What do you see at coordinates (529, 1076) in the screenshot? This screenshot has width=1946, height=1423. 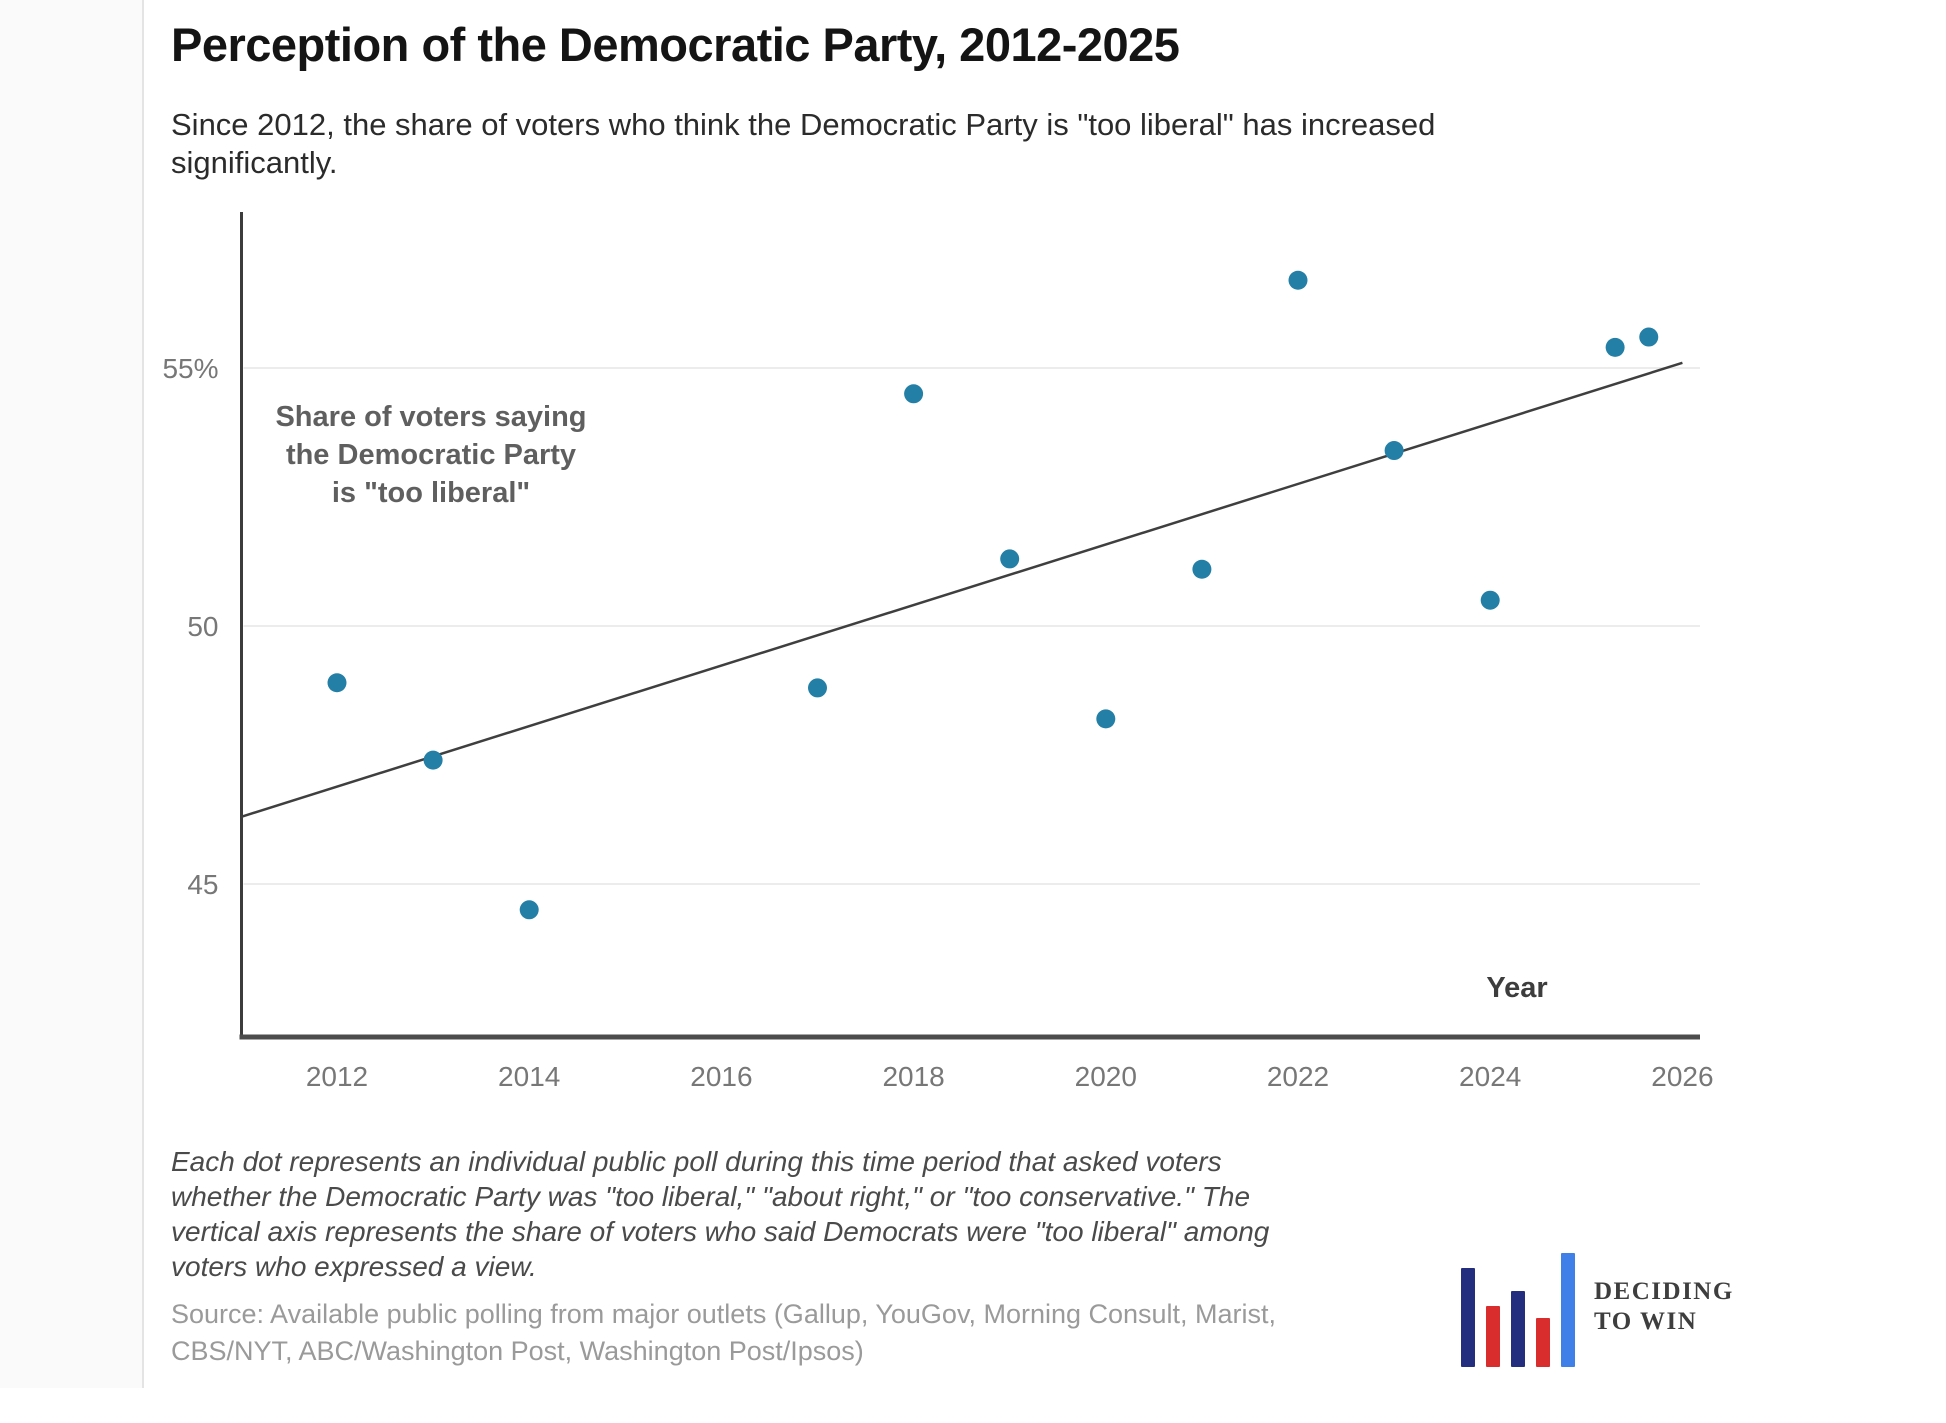 I see `x-tick-label: 2014` at bounding box center [529, 1076].